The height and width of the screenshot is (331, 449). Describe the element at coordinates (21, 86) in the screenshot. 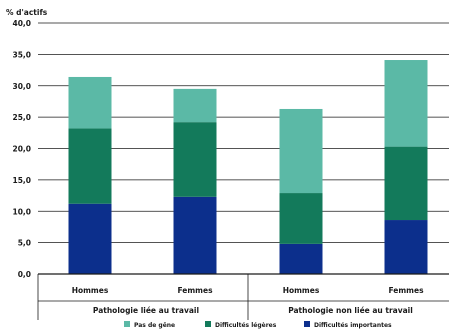

I see `y-tick-label: 30,0` at that location.